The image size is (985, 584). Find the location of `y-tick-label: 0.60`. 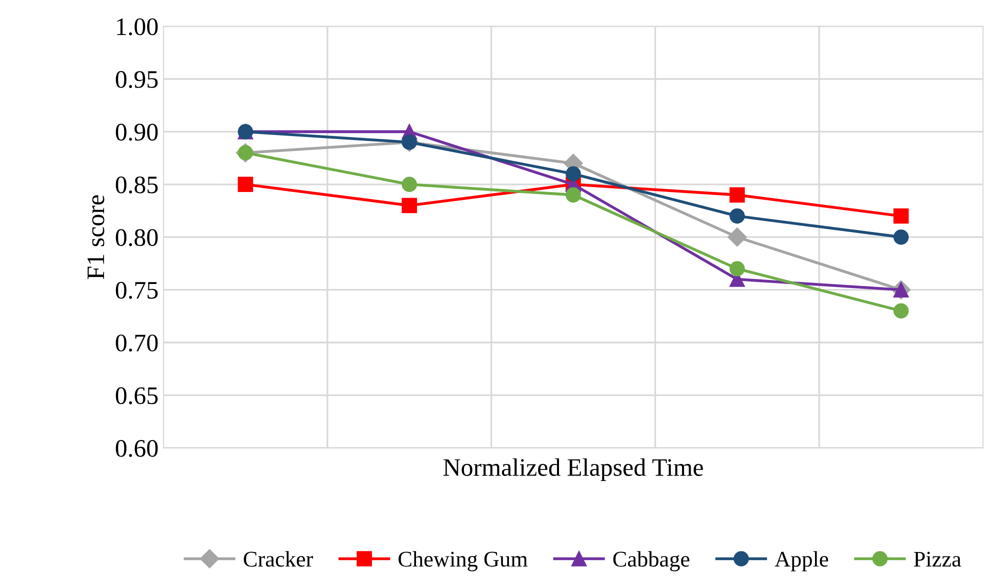

y-tick-label: 0.60 is located at coordinates (137, 448).